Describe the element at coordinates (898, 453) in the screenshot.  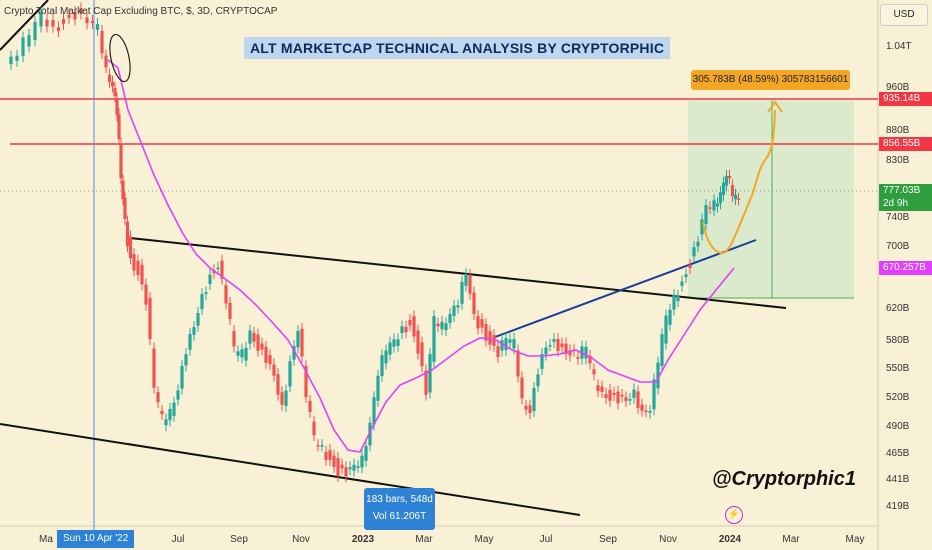
I see `y-tick-label: 465B` at that location.